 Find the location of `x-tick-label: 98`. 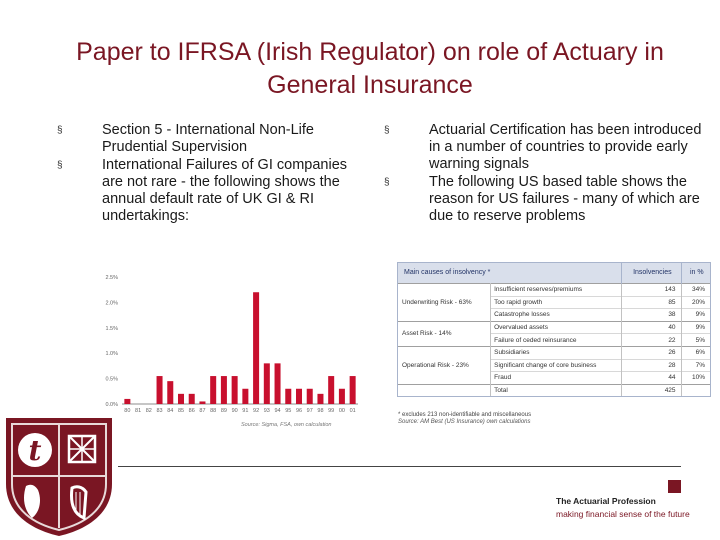

x-tick-label: 98 is located at coordinates (320, 411).